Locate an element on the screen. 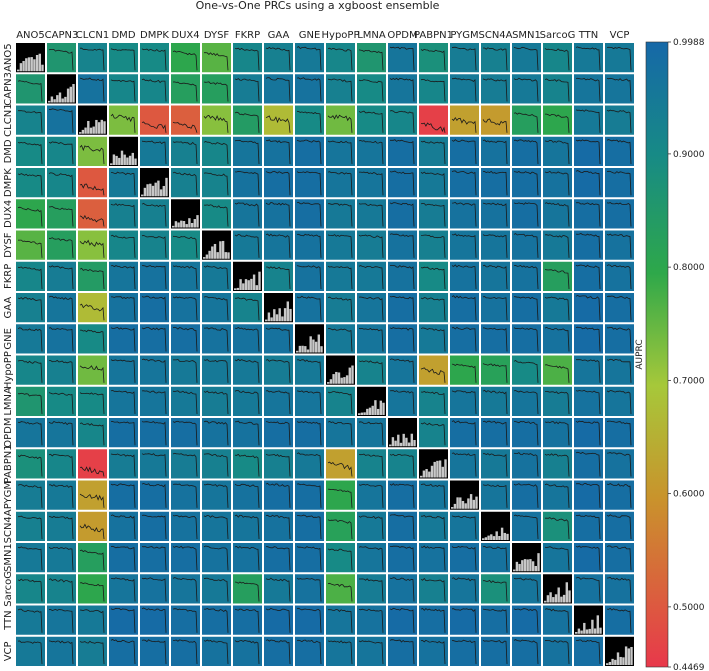  column-label: GAA is located at coordinates (279, 35).